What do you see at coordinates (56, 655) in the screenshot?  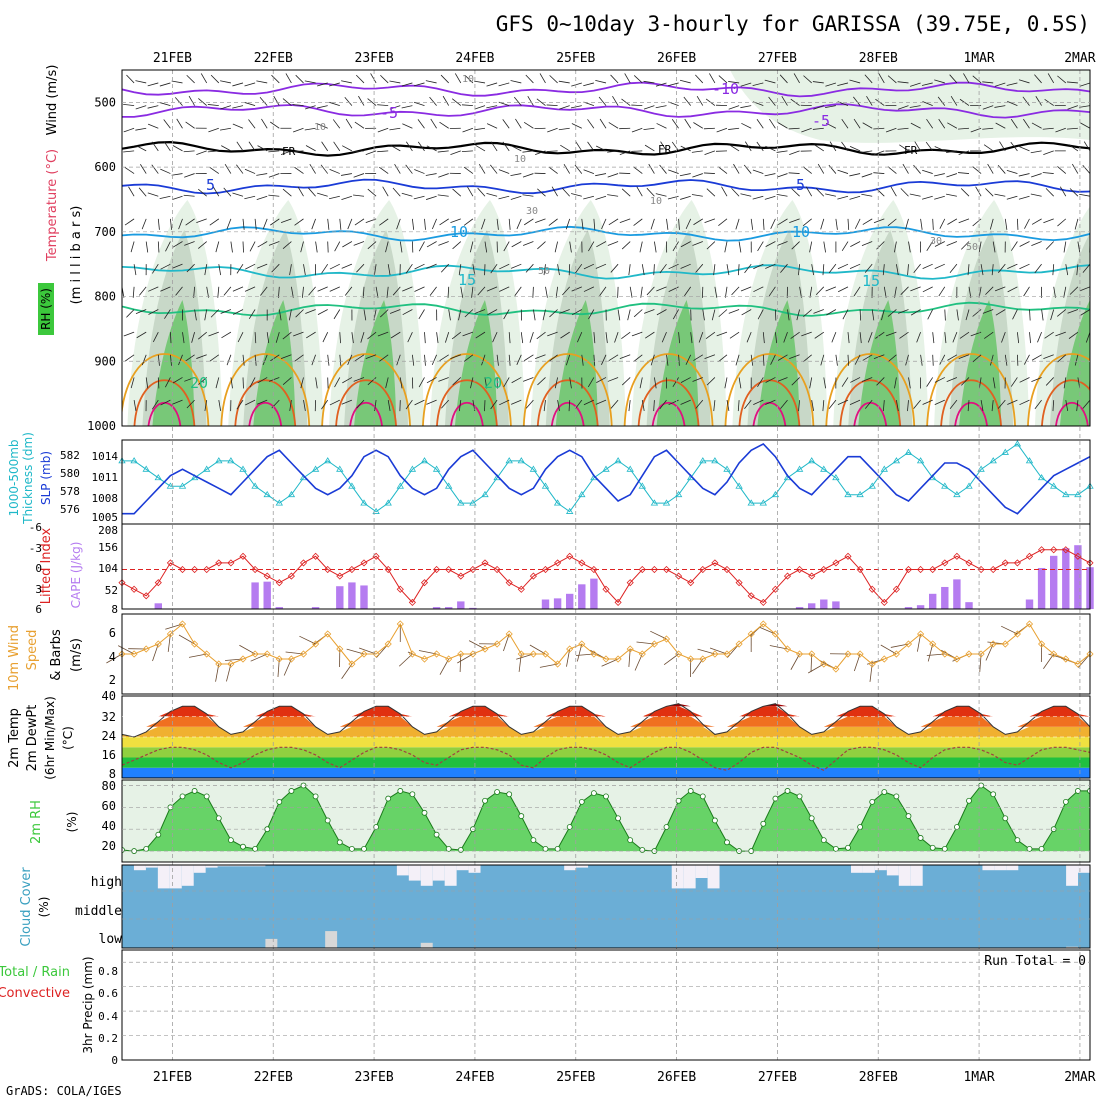 I see `ylabel-wind10m-3: & Barbs` at bounding box center [56, 655].